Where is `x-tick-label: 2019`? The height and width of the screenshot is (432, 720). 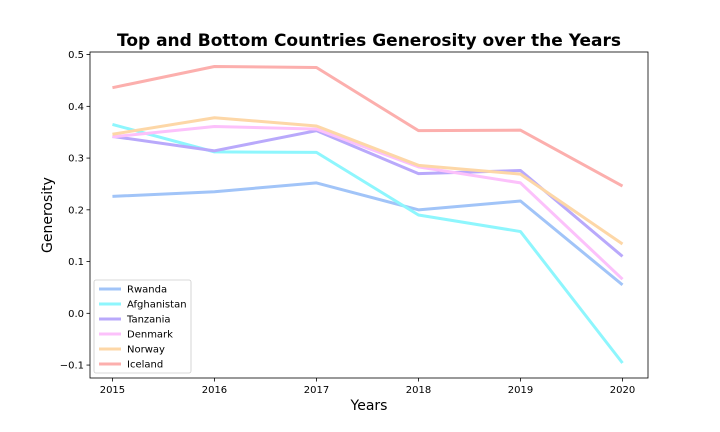 x-tick-label: 2019 is located at coordinates (520, 390).